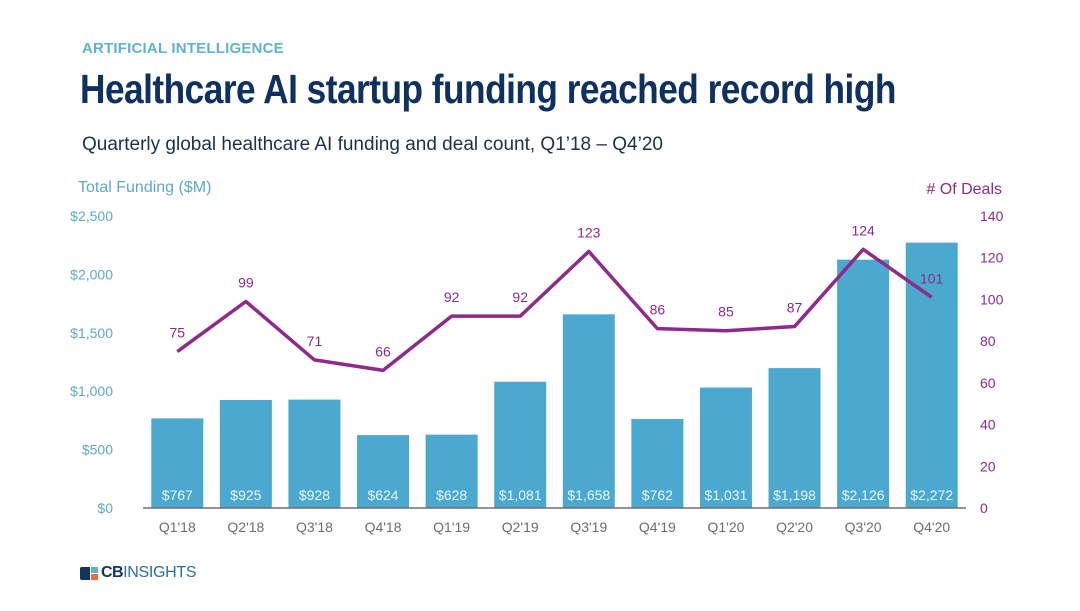  I want to click on right-axis-tick: 20, so click(988, 466).